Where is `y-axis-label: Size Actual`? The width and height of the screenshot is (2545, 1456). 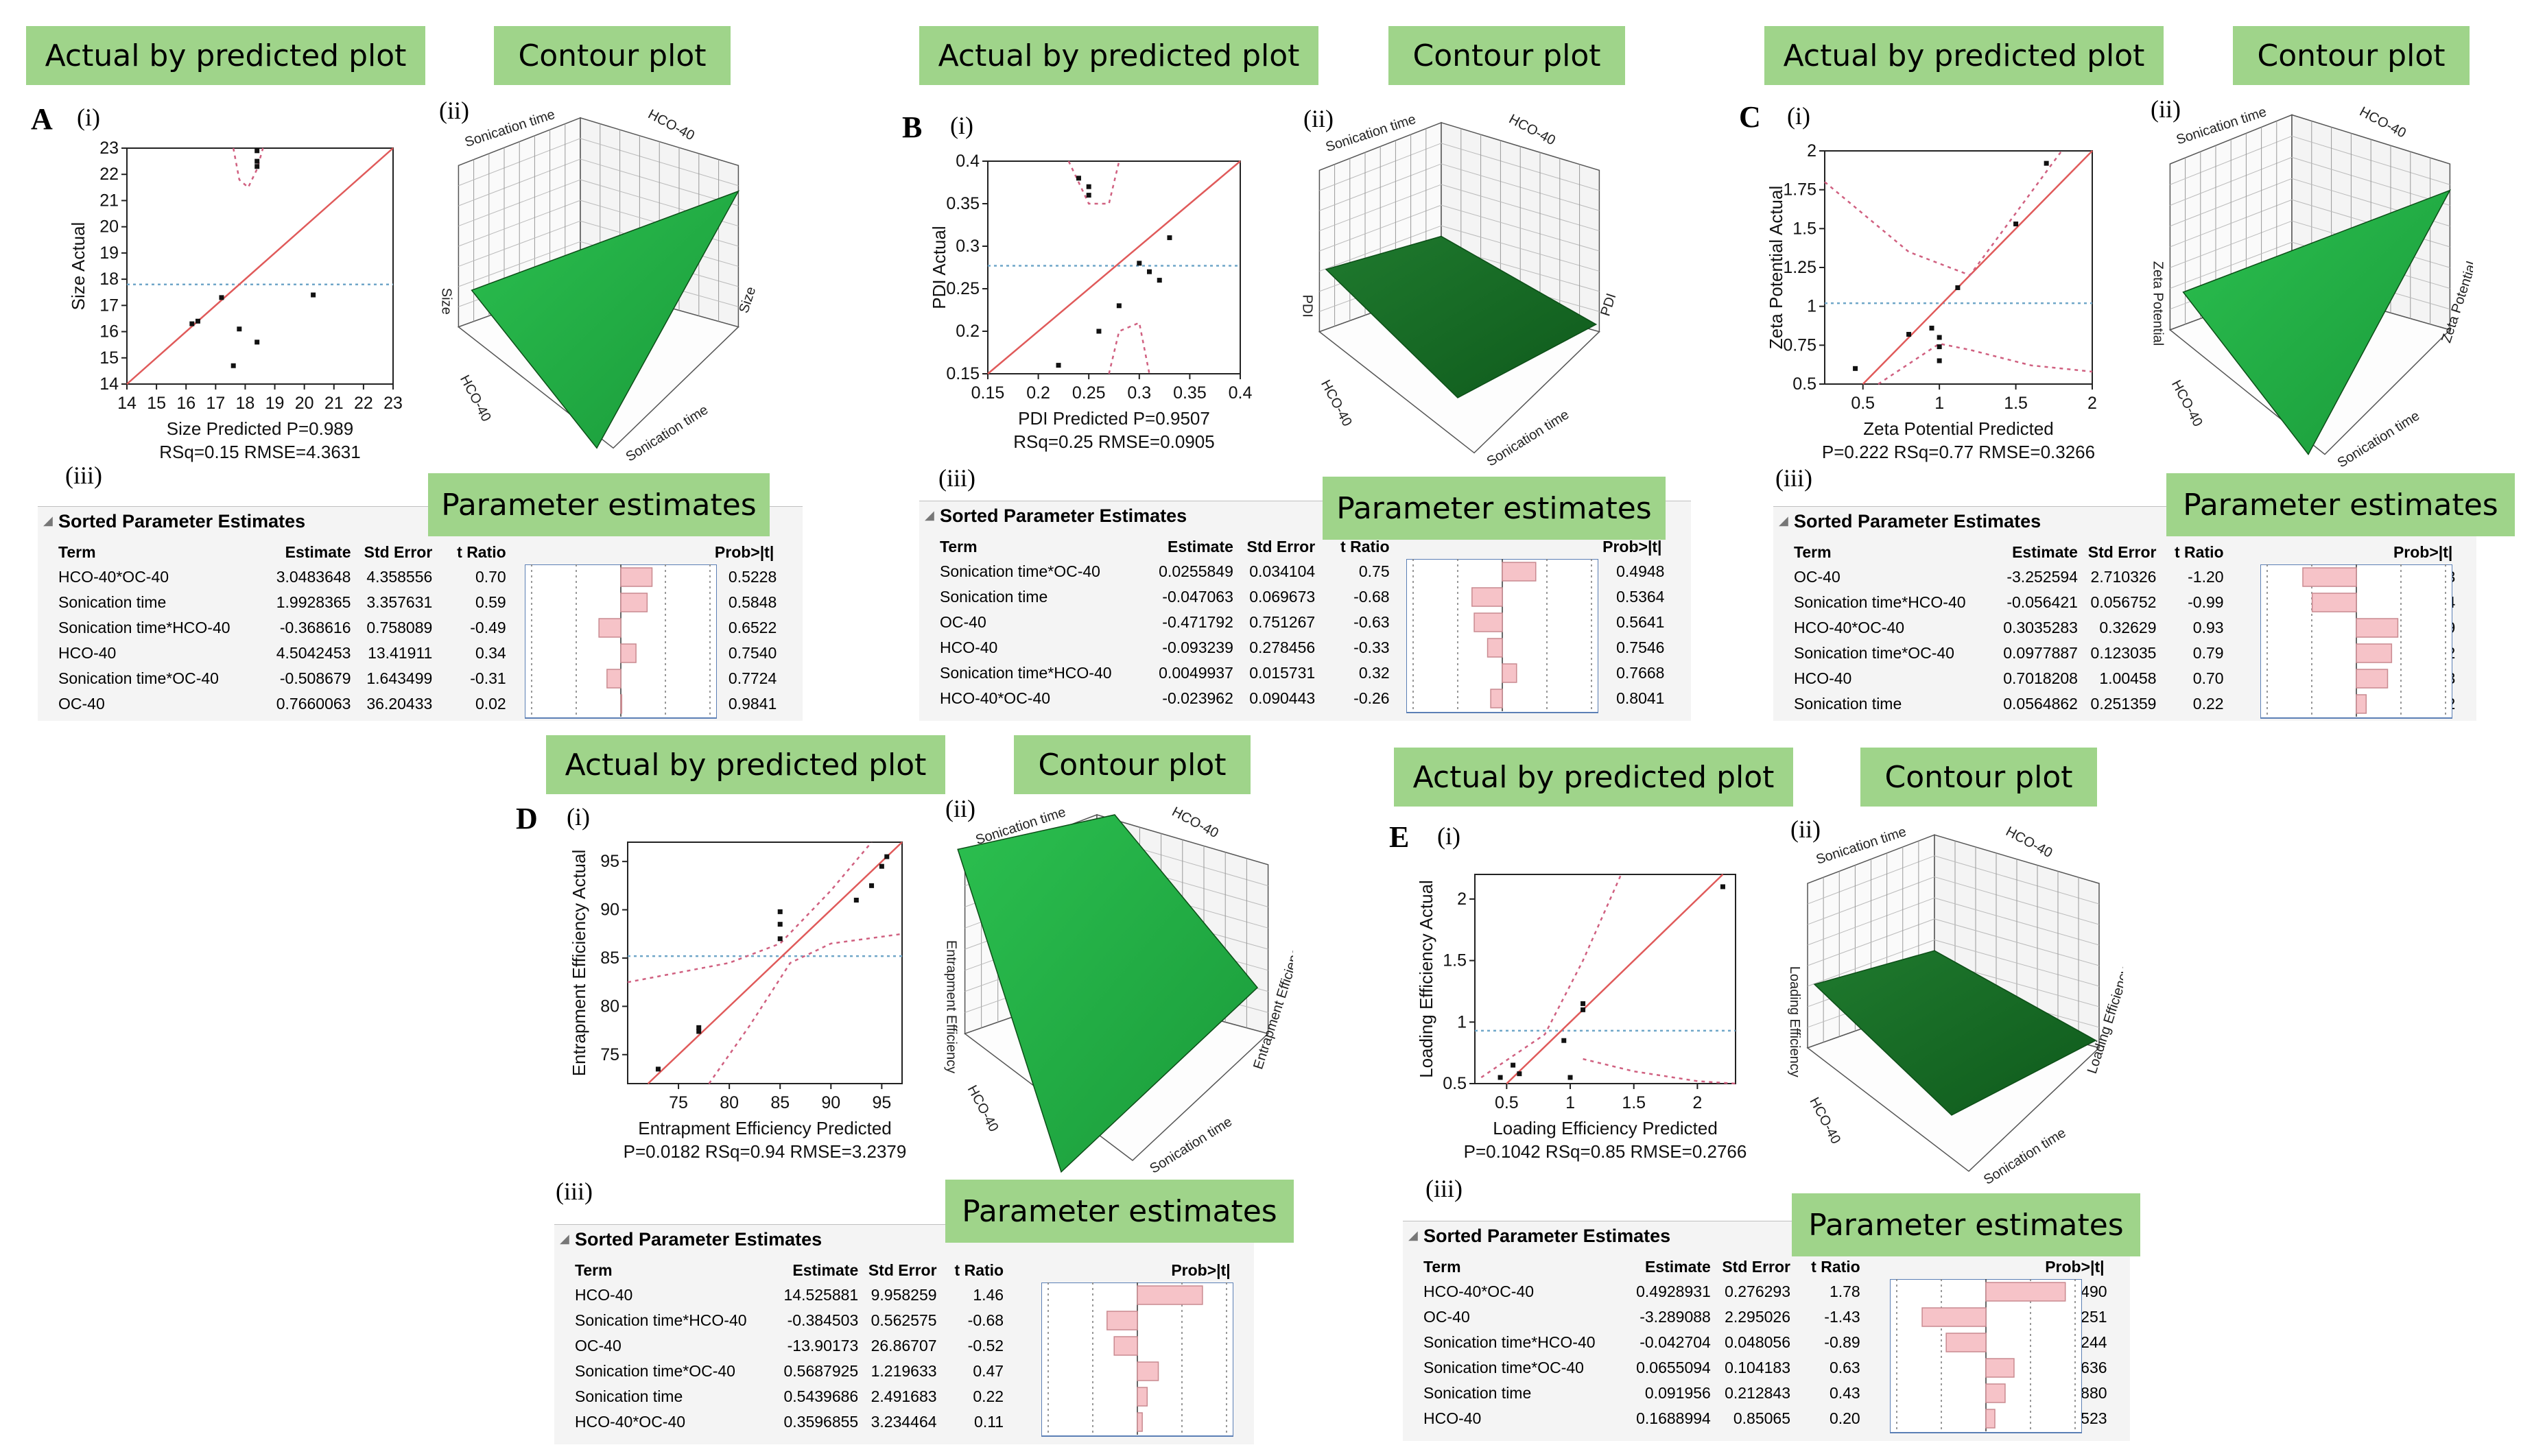
y-axis-label: Size Actual is located at coordinates (78, 266).